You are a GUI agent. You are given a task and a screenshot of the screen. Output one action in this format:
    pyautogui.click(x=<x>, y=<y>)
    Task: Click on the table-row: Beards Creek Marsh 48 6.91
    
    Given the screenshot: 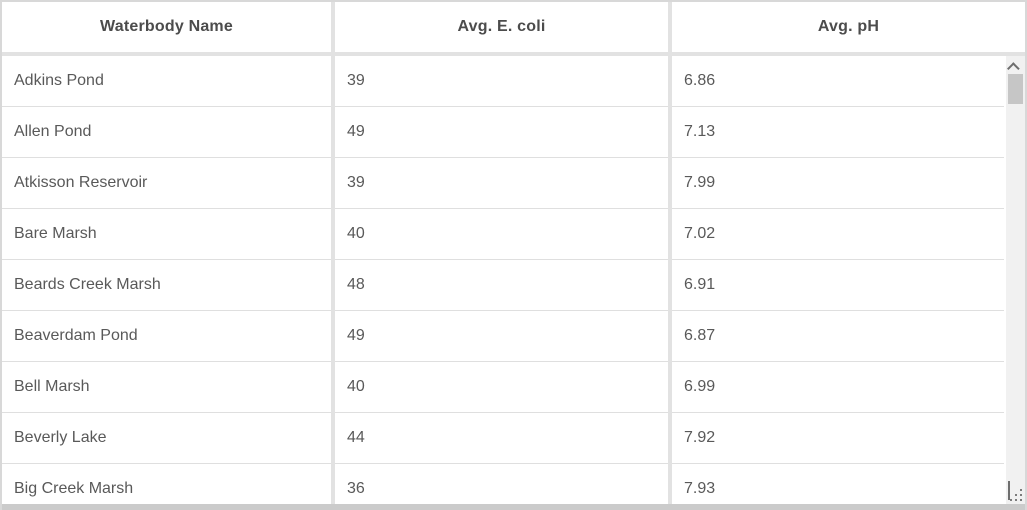 What is the action you would take?
    pyautogui.click(x=503, y=285)
    